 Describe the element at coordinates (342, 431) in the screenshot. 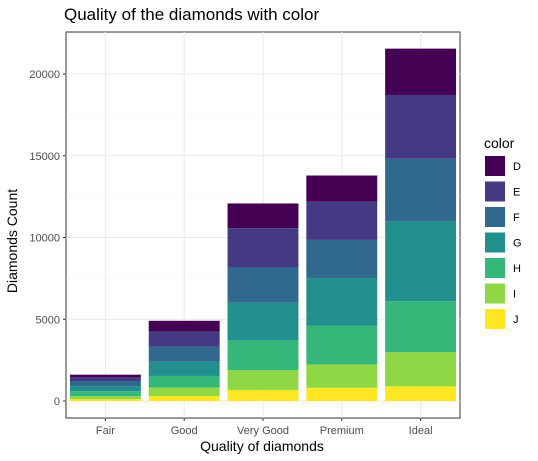

I see `x-tick-label: Premium` at that location.